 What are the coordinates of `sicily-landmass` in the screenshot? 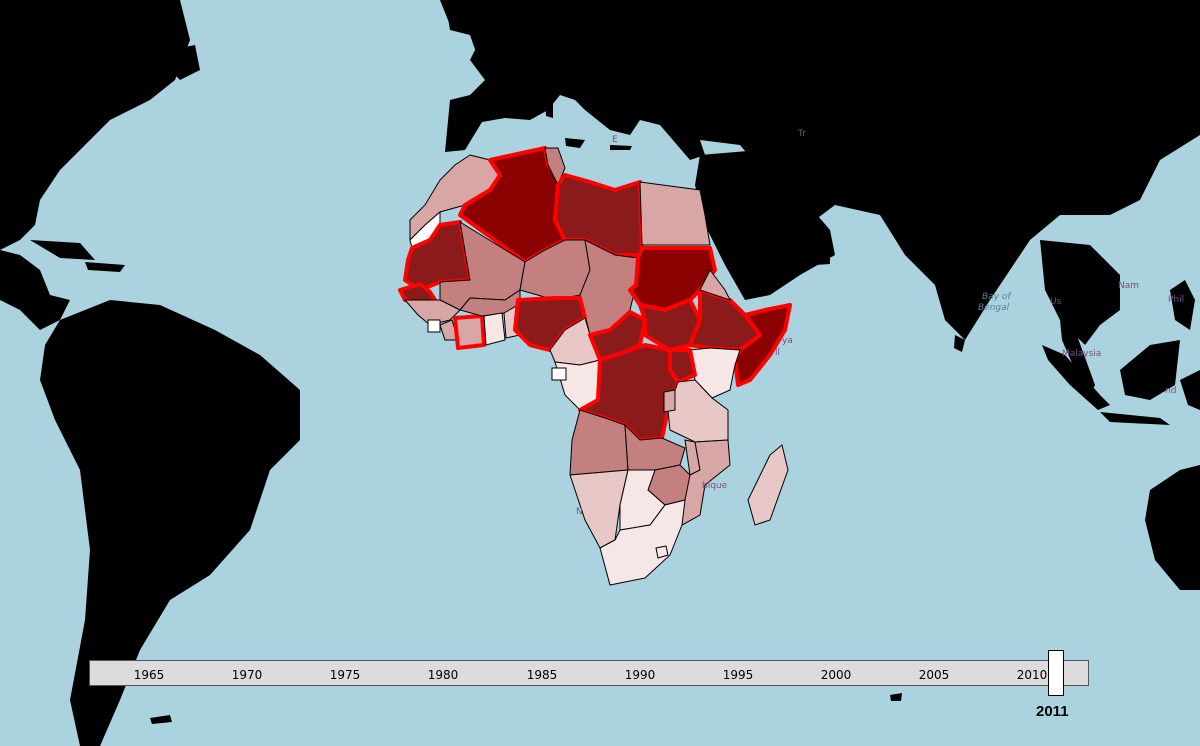 It's located at (575, 143).